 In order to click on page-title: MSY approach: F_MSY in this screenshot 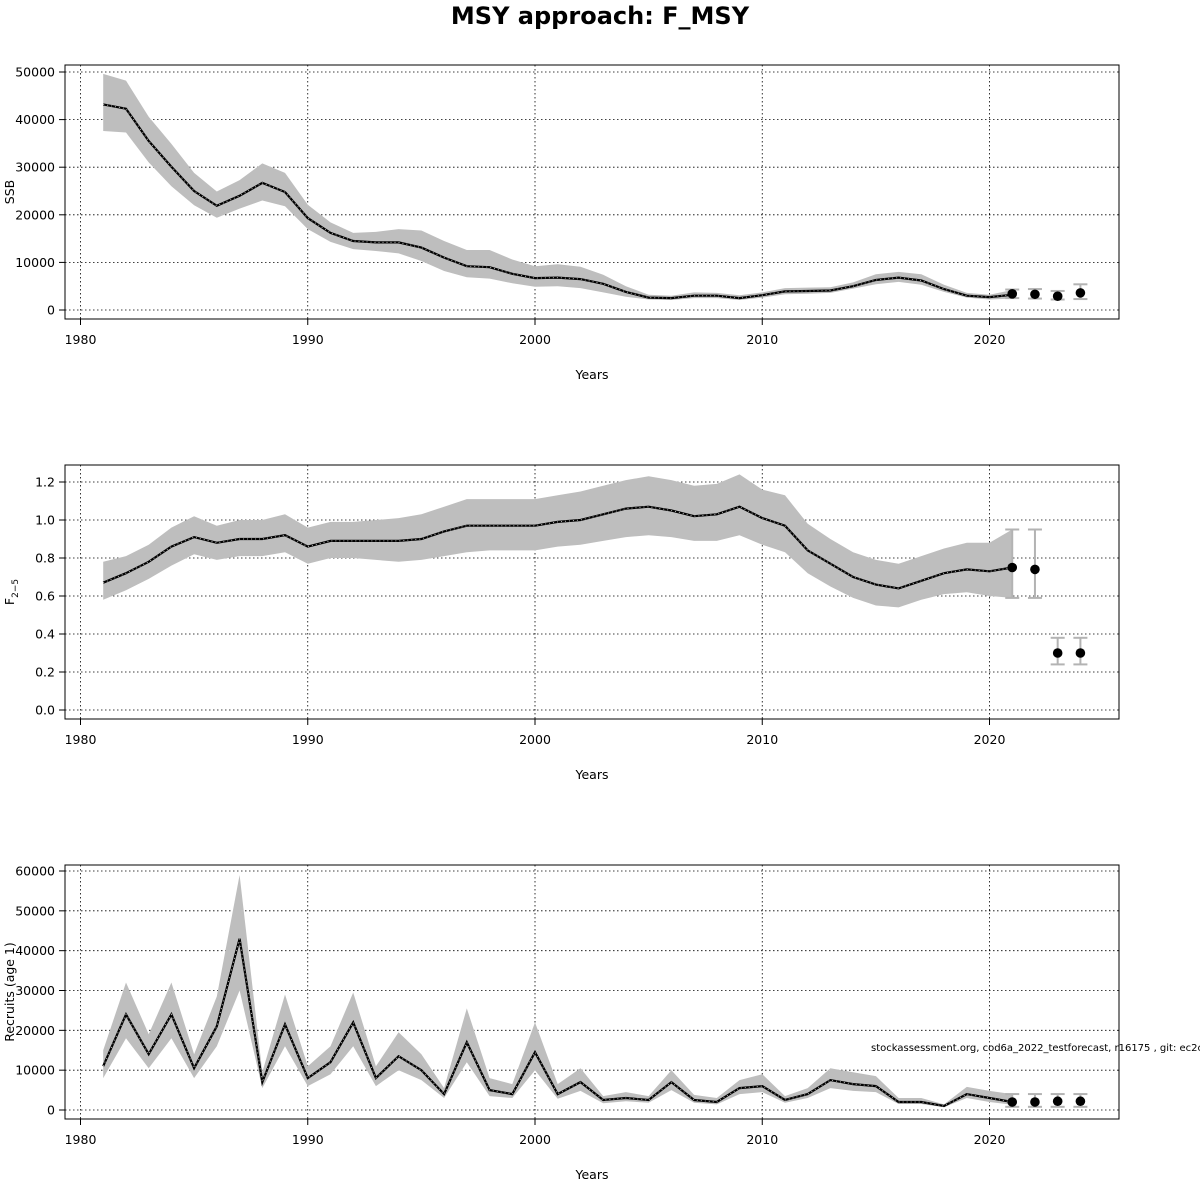, I will do `click(600, 16)`.